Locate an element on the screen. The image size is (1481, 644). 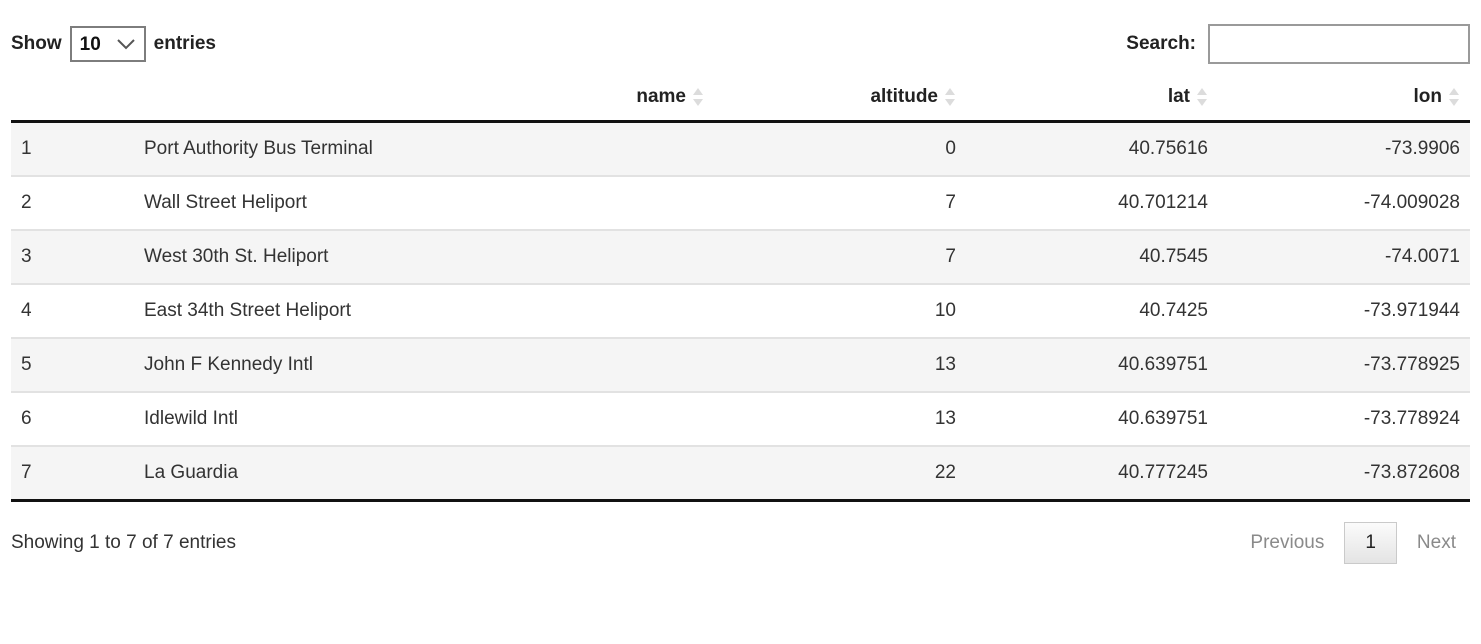
column-header-altitude: altitude is located at coordinates (840, 100).